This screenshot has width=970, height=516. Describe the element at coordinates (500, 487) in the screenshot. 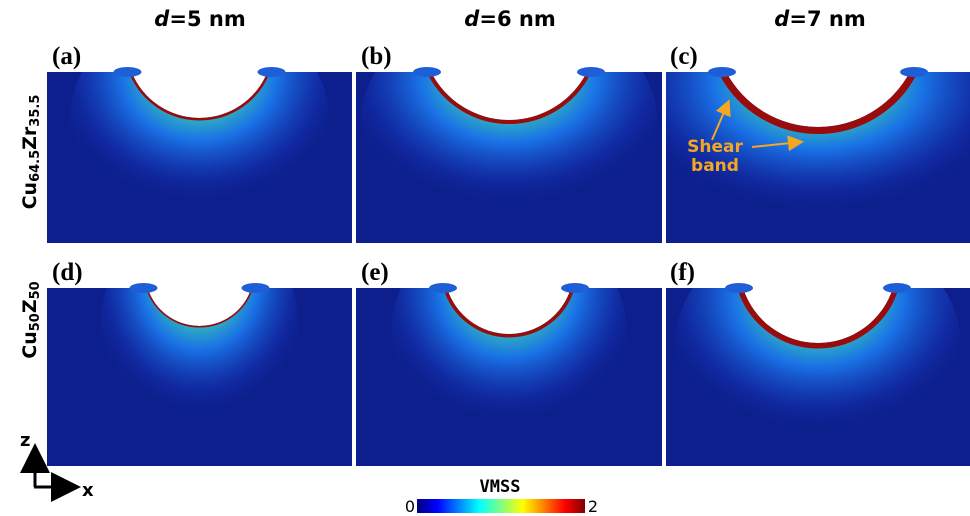

I see `colorbar-label: VMSS` at that location.